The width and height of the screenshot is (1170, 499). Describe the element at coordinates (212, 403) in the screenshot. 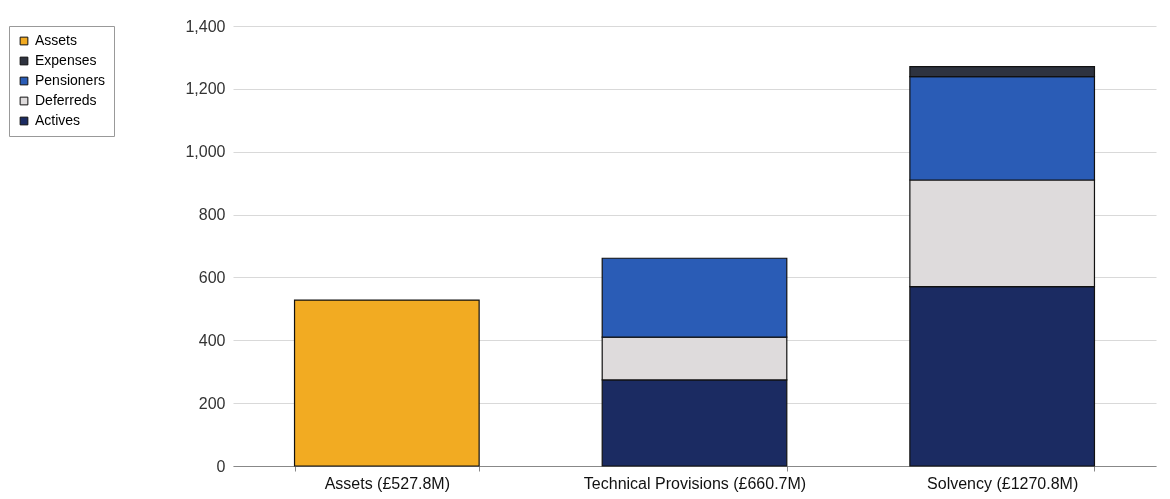

I see `y-tick-label: 200` at that location.